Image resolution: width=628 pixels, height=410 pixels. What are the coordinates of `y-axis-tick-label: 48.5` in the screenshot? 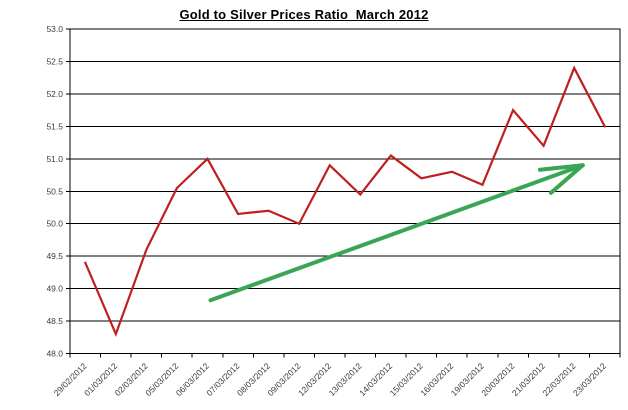 It's located at (54, 321).